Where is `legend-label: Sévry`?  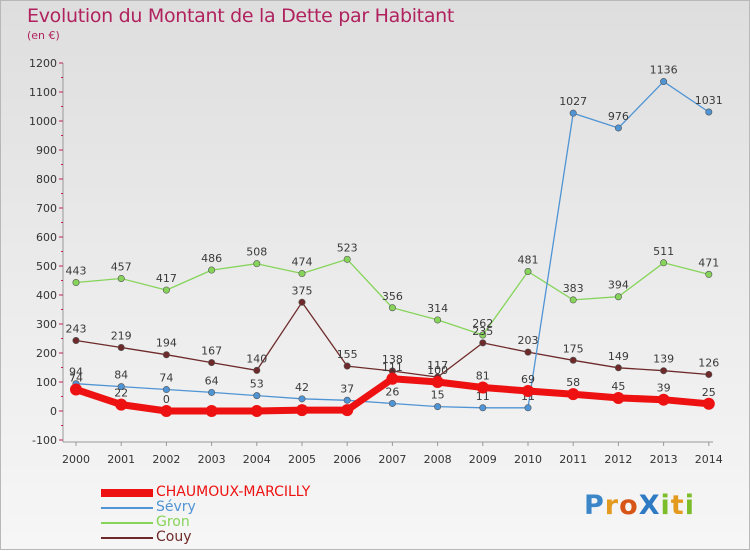 legend-label: Sévry is located at coordinates (176, 507).